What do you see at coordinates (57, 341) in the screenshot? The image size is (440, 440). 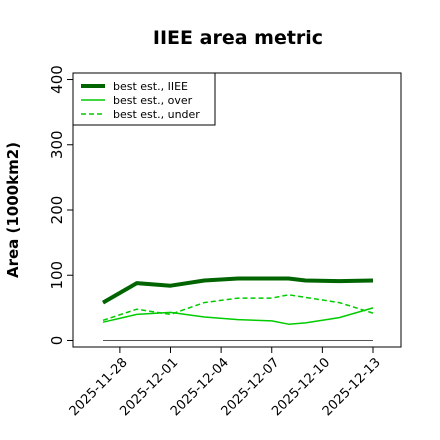 I see `y-tick-label: 0` at bounding box center [57, 341].